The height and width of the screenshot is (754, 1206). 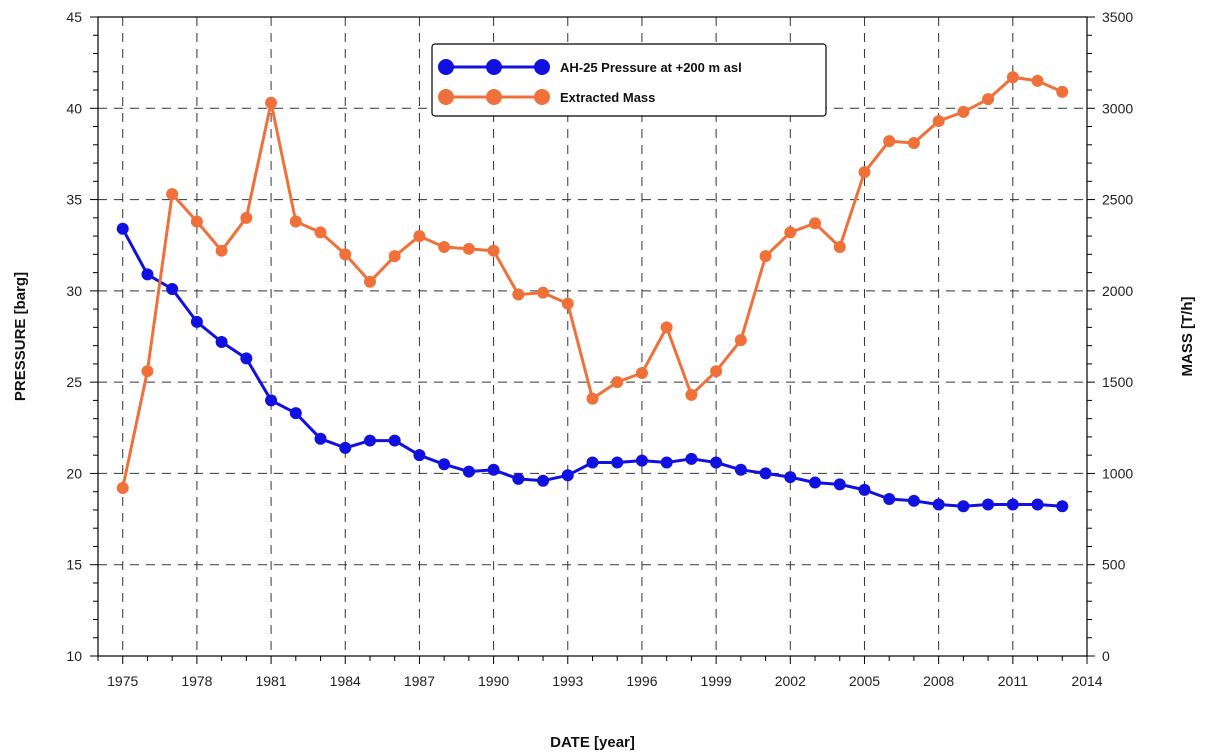 I want to click on y-tick-label: 45, so click(x=74, y=17).